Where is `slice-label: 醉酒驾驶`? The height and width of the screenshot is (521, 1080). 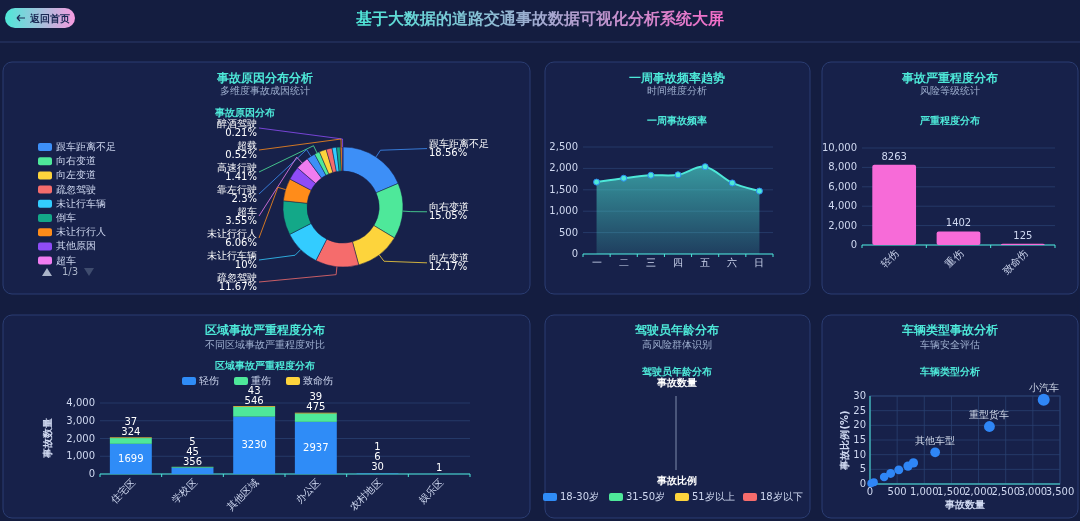
slice-label: 醉酒驾驶 is located at coordinates (237, 123).